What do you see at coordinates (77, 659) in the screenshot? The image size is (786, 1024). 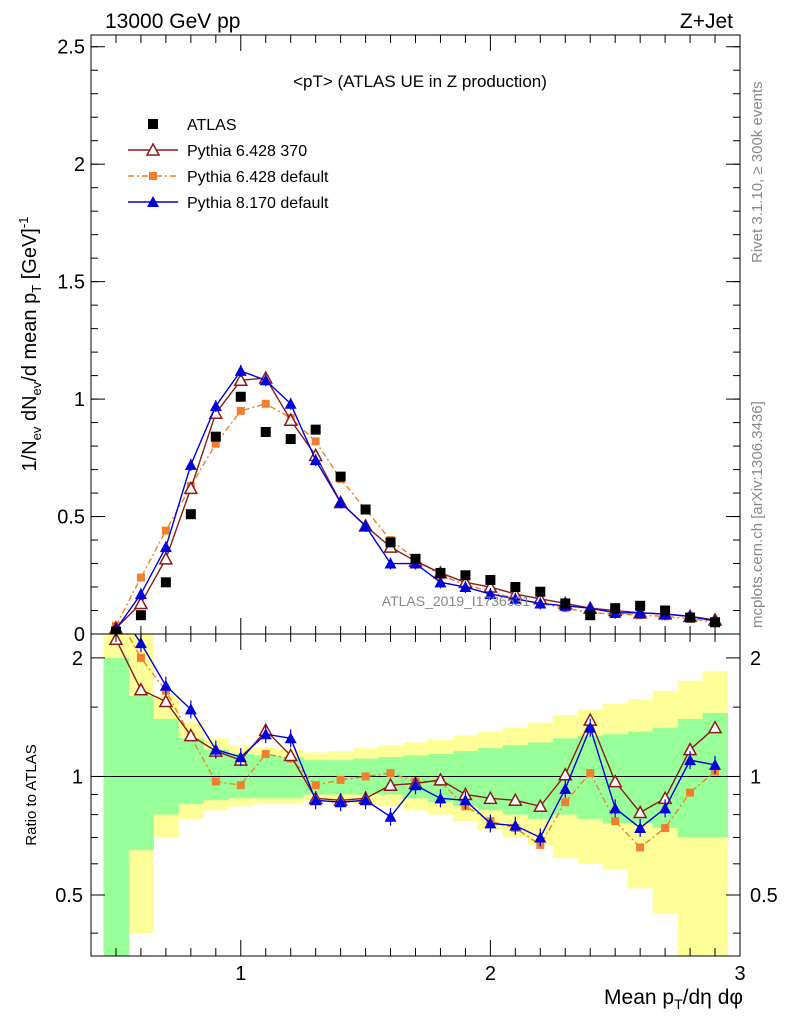 I see `ratio-y-tick-label: 2` at bounding box center [77, 659].